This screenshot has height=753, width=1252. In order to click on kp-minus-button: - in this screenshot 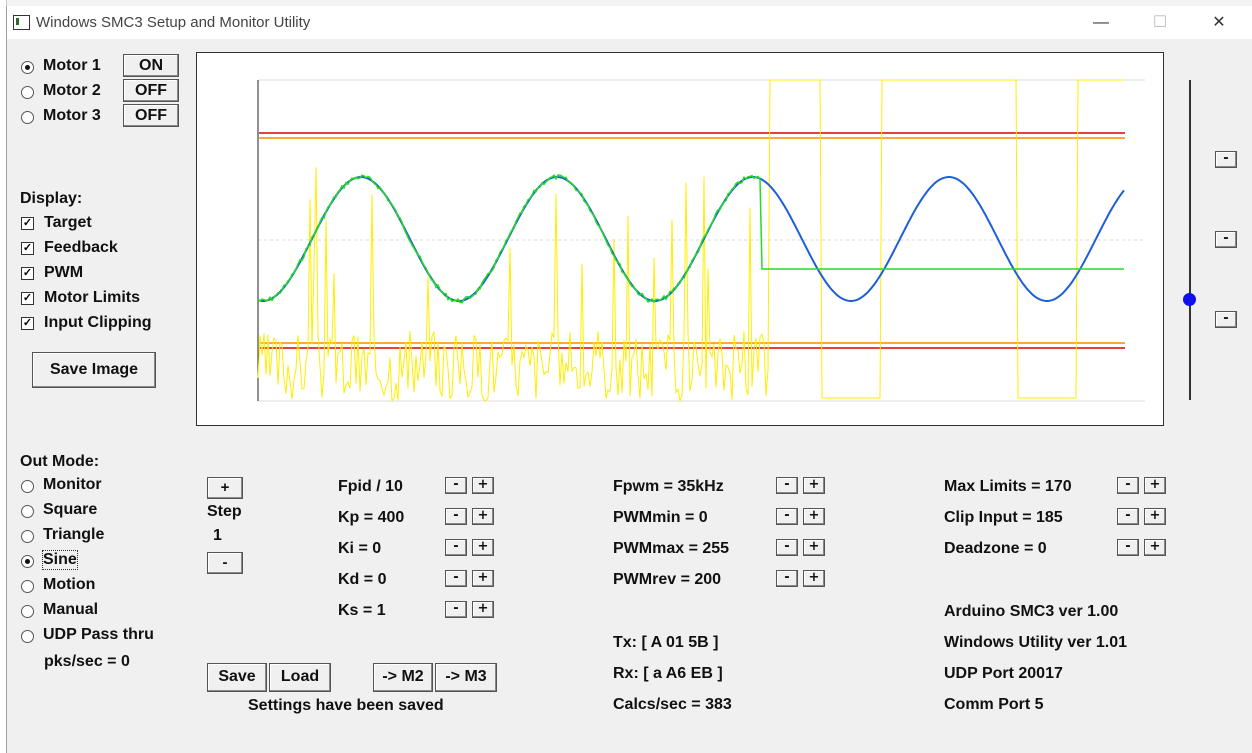, I will do `click(456, 516)`.